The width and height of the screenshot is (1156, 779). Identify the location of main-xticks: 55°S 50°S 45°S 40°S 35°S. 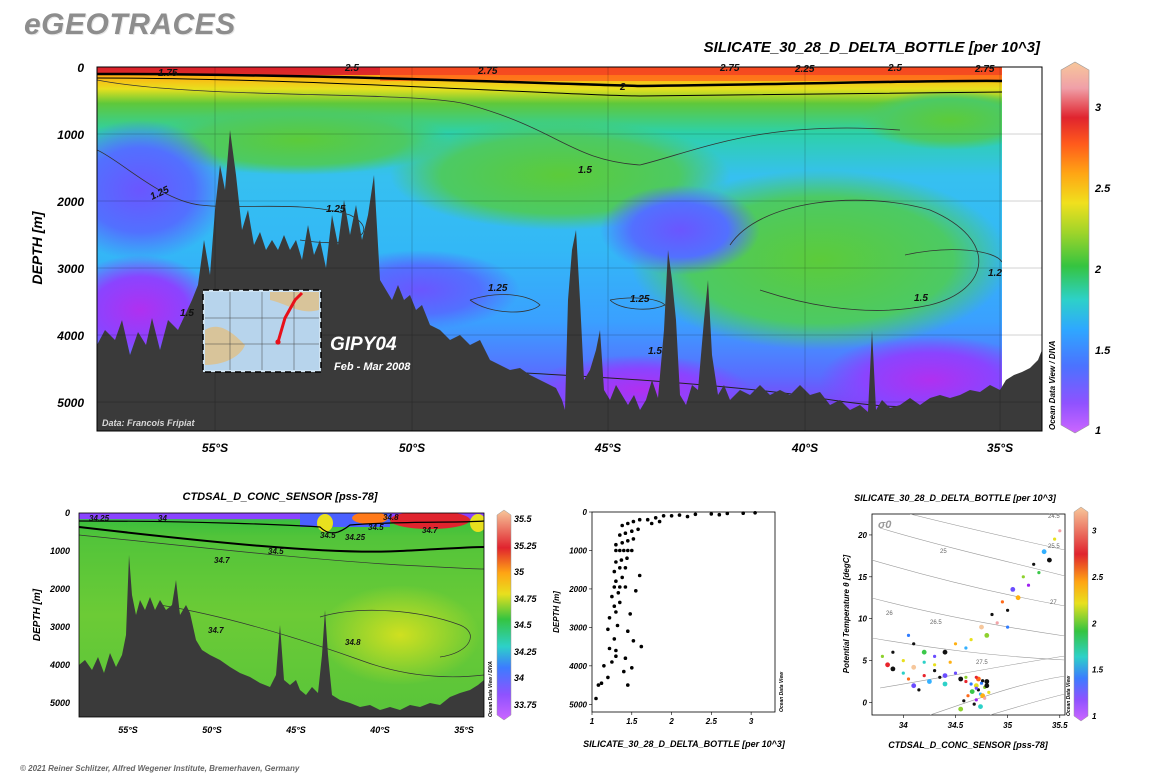
(607, 448).